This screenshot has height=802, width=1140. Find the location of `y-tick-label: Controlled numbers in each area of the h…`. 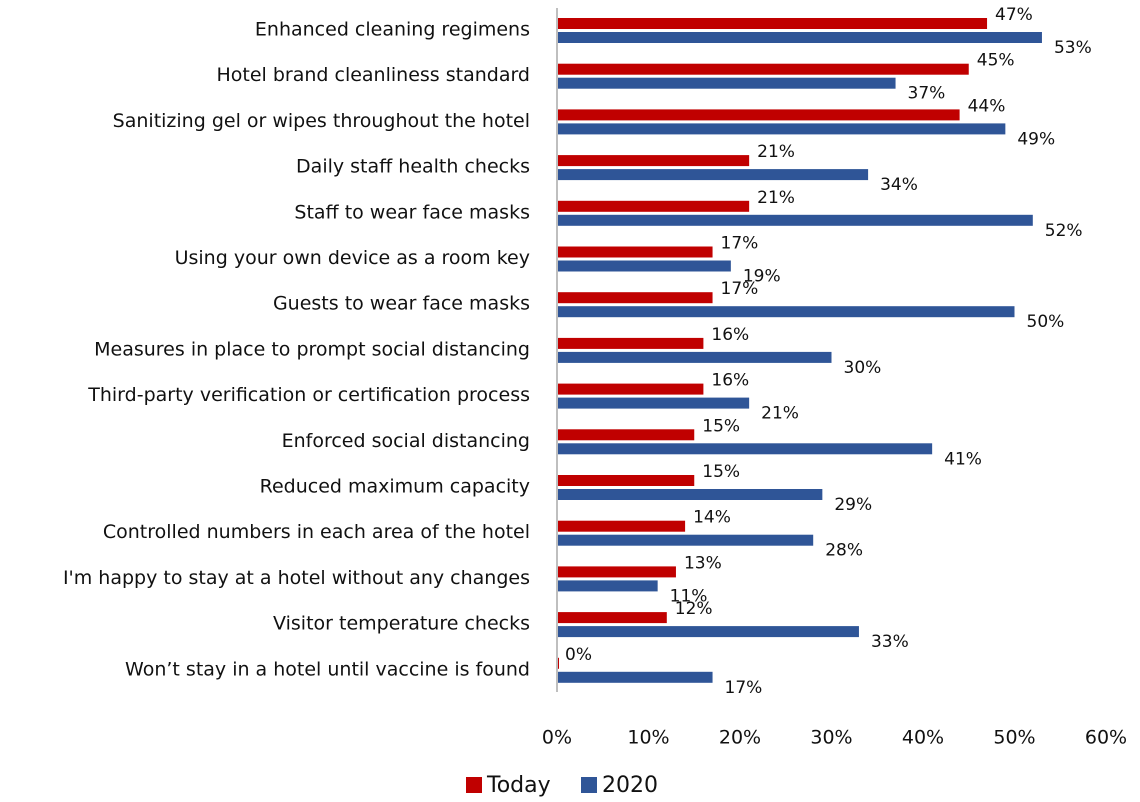

y-tick-label: Controlled numbers in each area of the h… is located at coordinates (316, 532).